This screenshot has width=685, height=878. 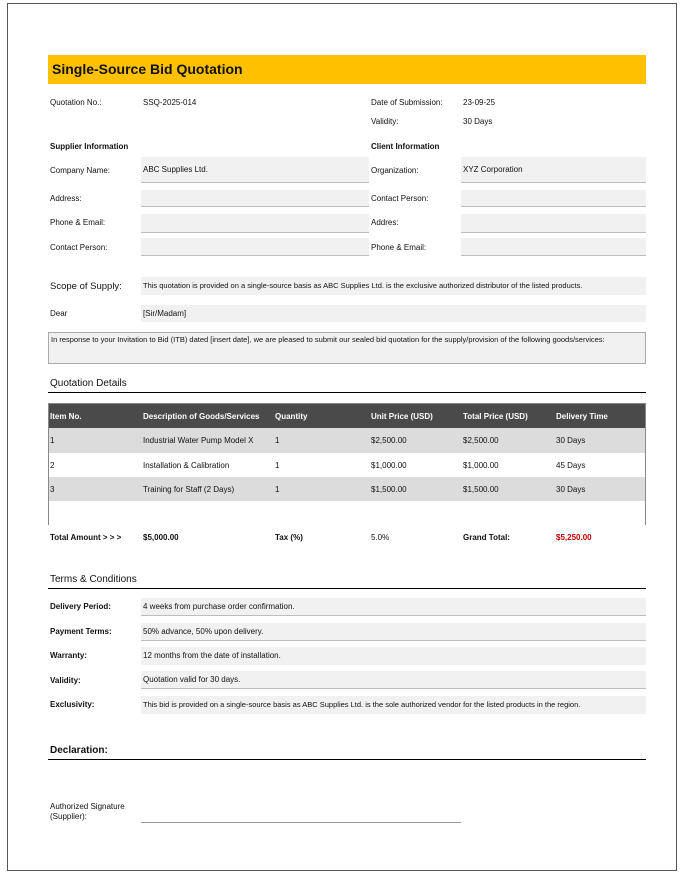 What do you see at coordinates (175, 169) in the screenshot?
I see `company-name-value: ABC Supplies Ltd.` at bounding box center [175, 169].